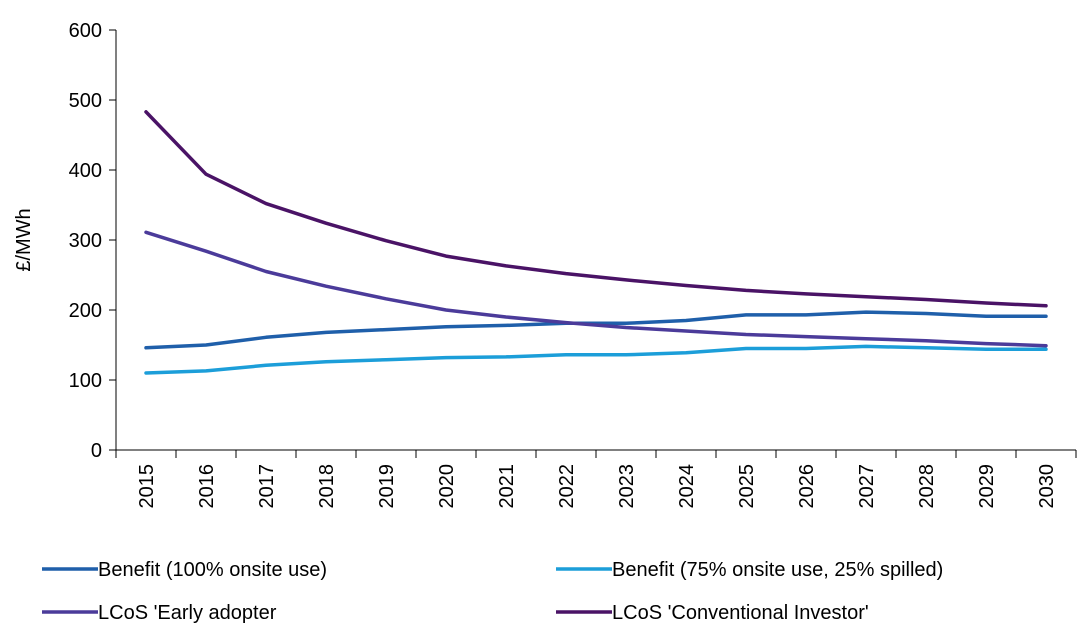  Describe the element at coordinates (96, 451) in the screenshot. I see `y-tick-label: 0` at that location.